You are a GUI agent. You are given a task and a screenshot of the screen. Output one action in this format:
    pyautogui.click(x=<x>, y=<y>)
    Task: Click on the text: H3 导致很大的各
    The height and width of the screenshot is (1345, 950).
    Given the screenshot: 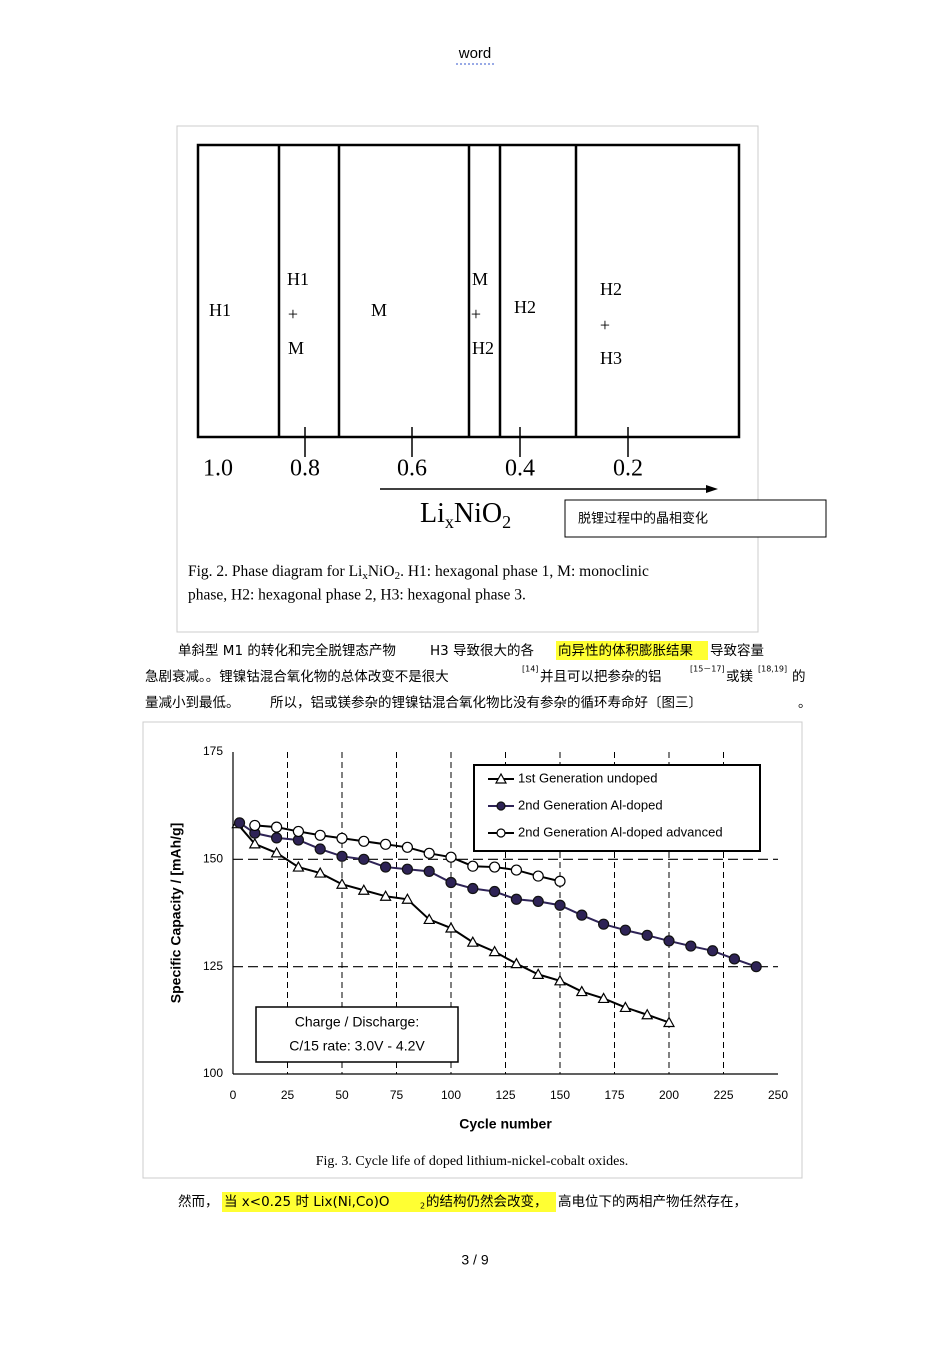 What is the action you would take?
    pyautogui.click(x=482, y=651)
    